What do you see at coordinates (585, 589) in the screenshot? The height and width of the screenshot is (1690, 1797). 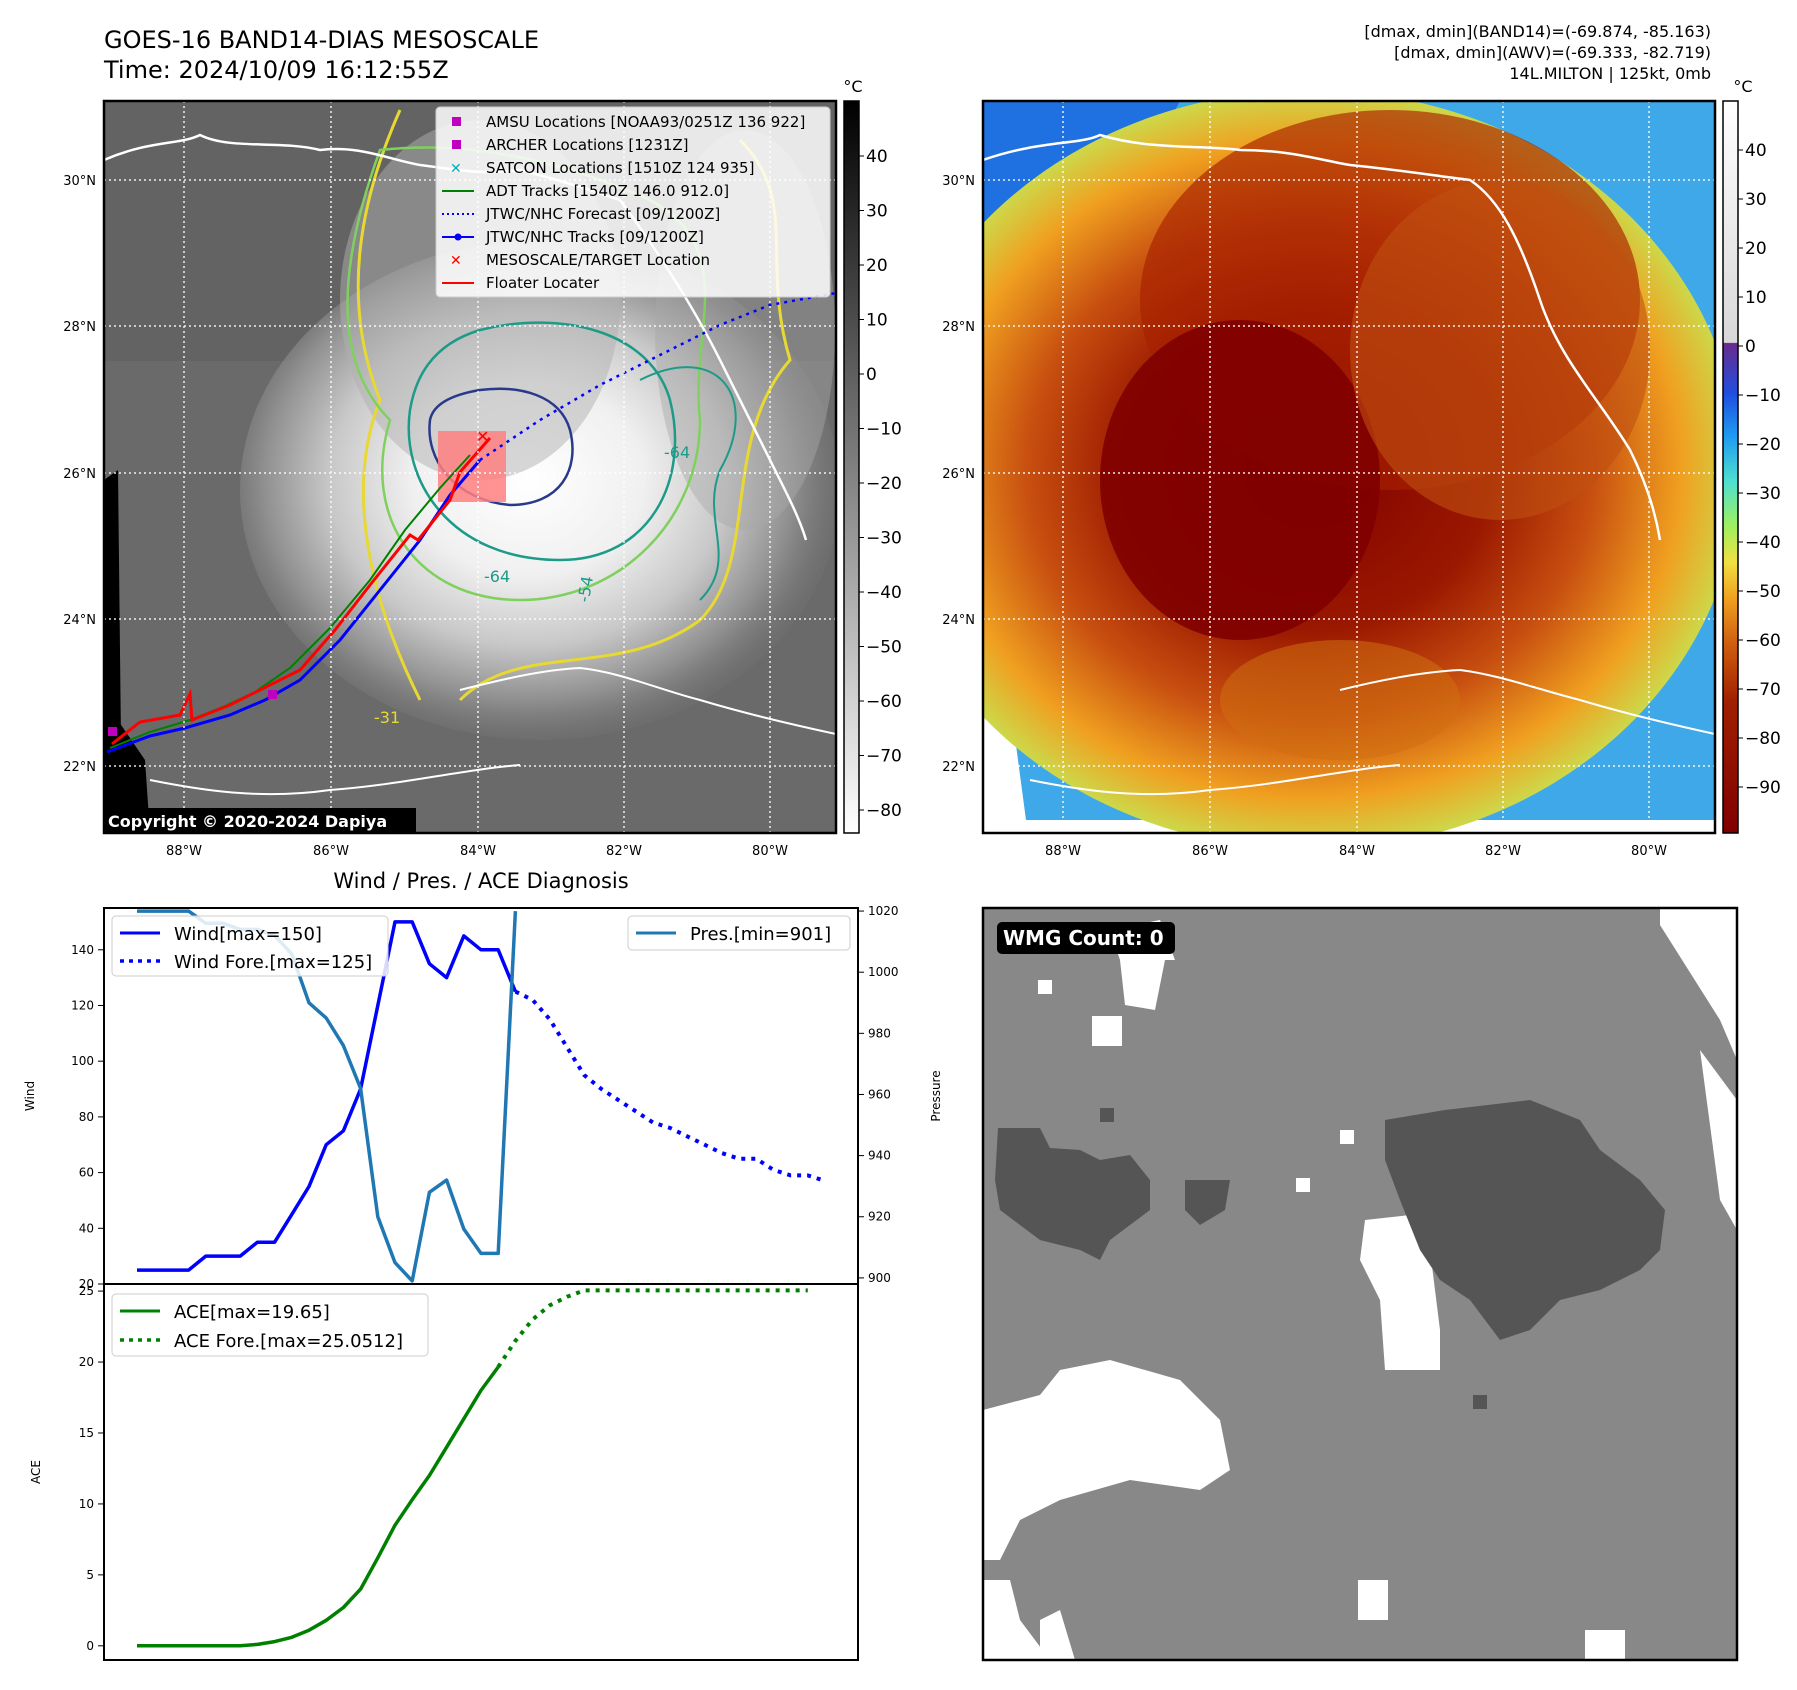 I see `contour-label: -54` at bounding box center [585, 589].